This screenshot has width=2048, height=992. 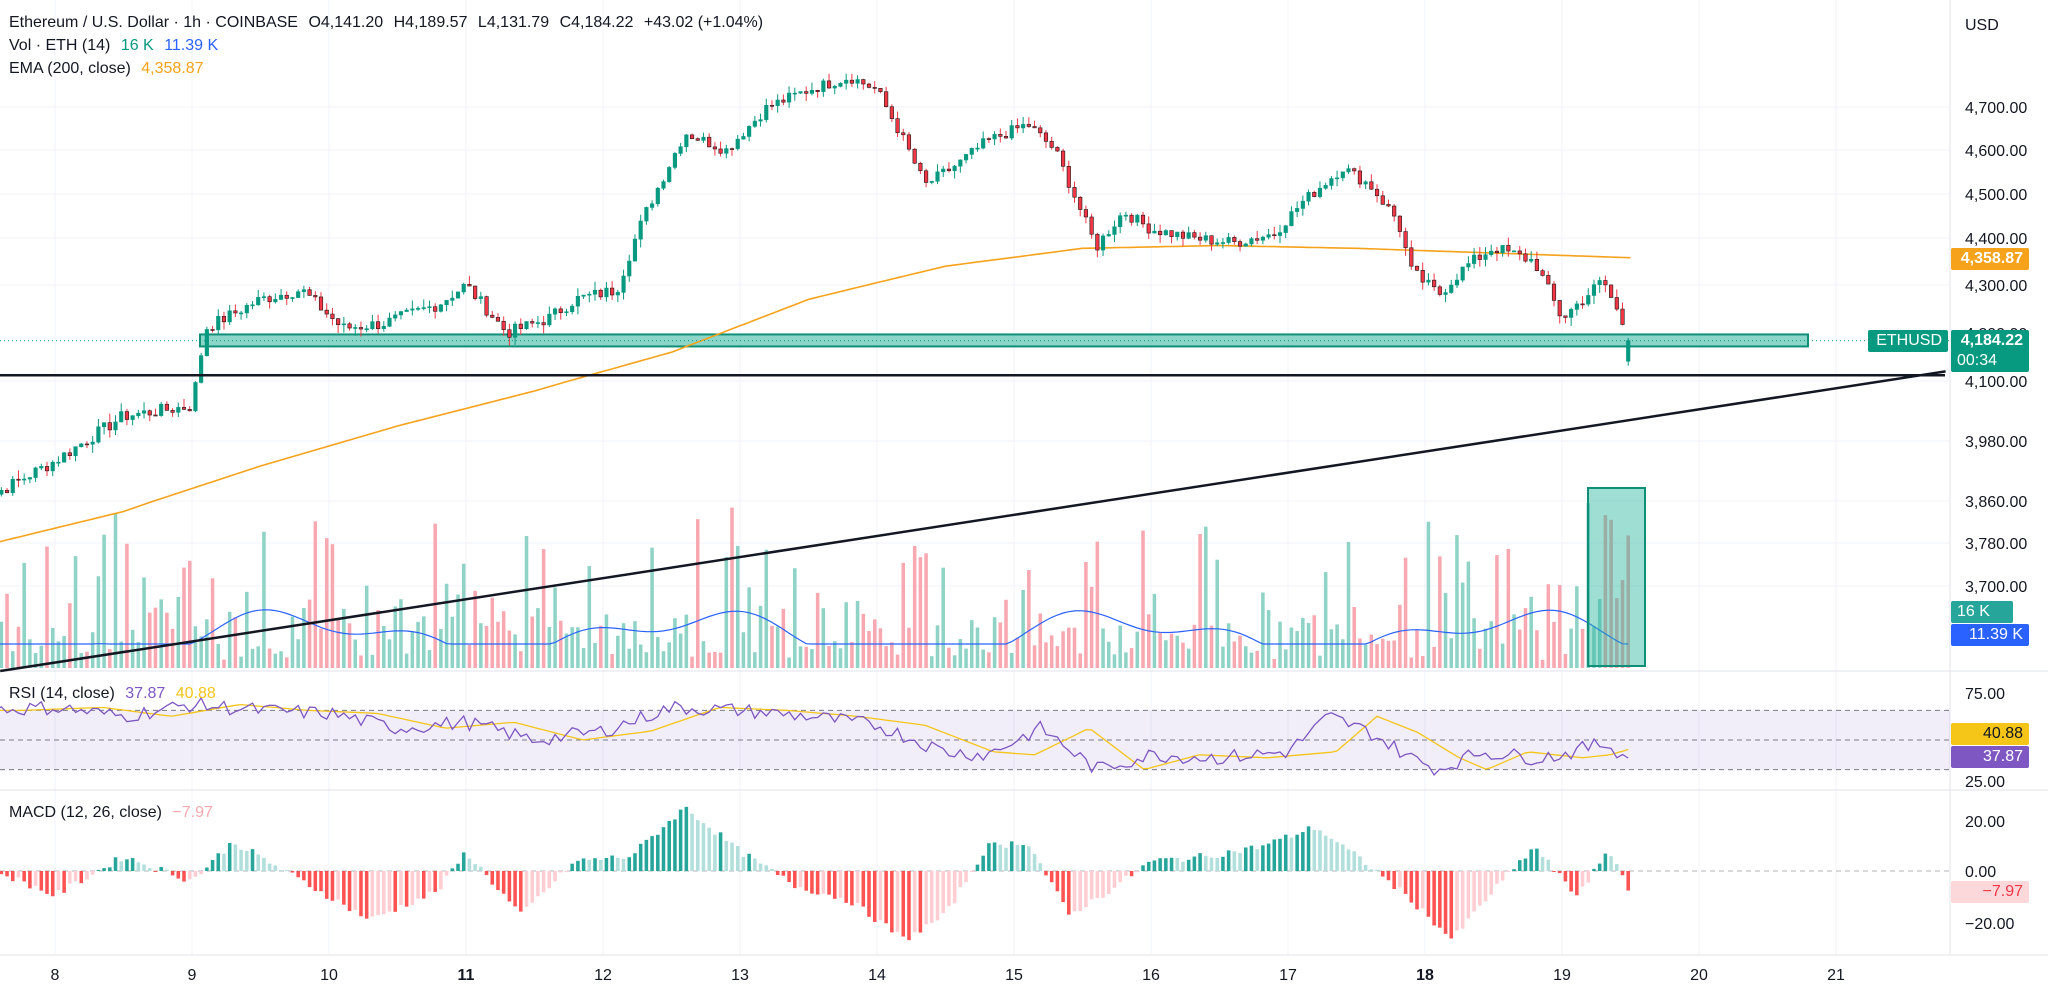 What do you see at coordinates (1982, 25) in the screenshot?
I see `currency-button: USD` at bounding box center [1982, 25].